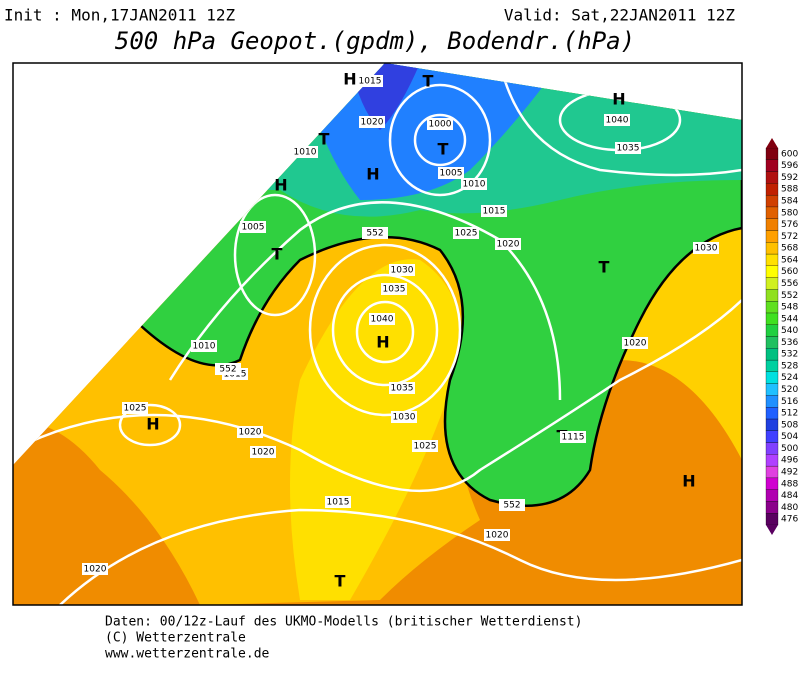  Describe the element at coordinates (789, 461) in the screenshot. I see `colorbar-label: 496` at that location.